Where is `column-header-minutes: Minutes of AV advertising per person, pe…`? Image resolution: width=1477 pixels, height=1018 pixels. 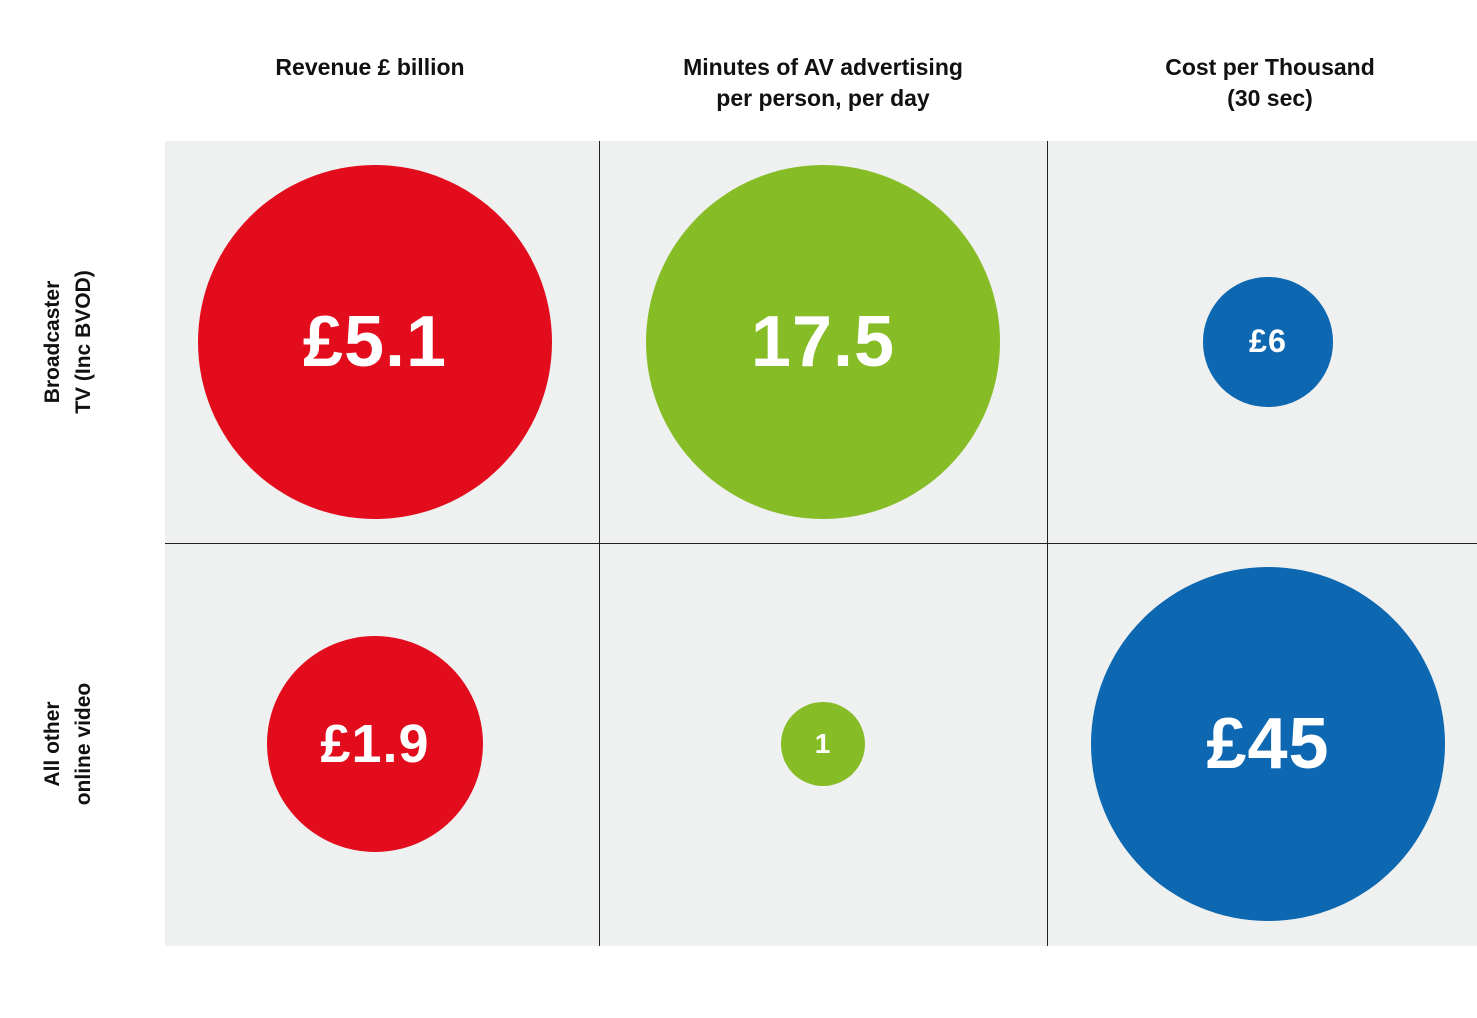 column-header-minutes: Minutes of AV advertising per person, pe… is located at coordinates (823, 82).